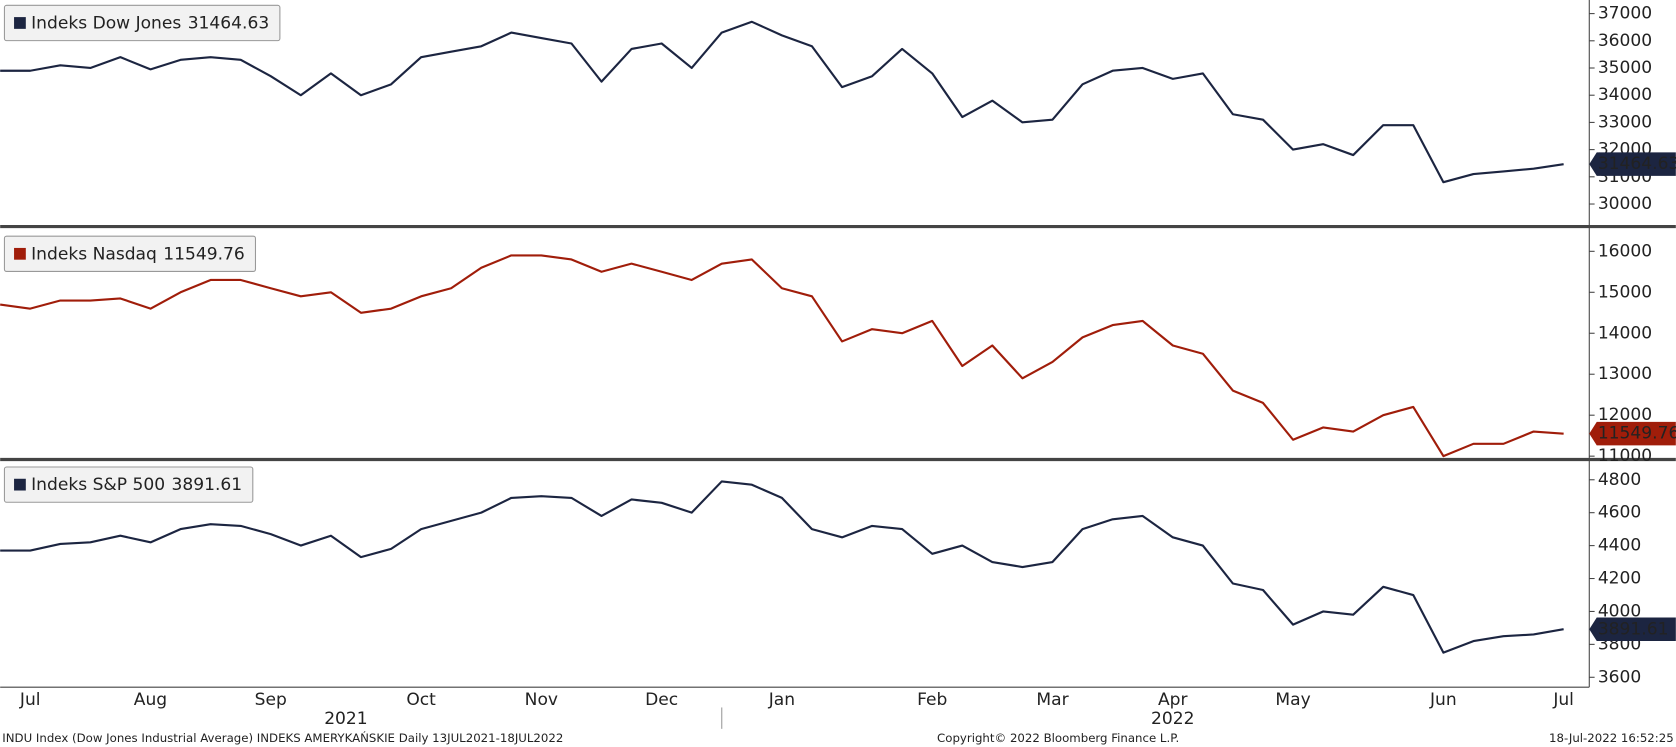  Describe the element at coordinates (661, 700) in the screenshot. I see `x-tick-label: Dec` at that location.